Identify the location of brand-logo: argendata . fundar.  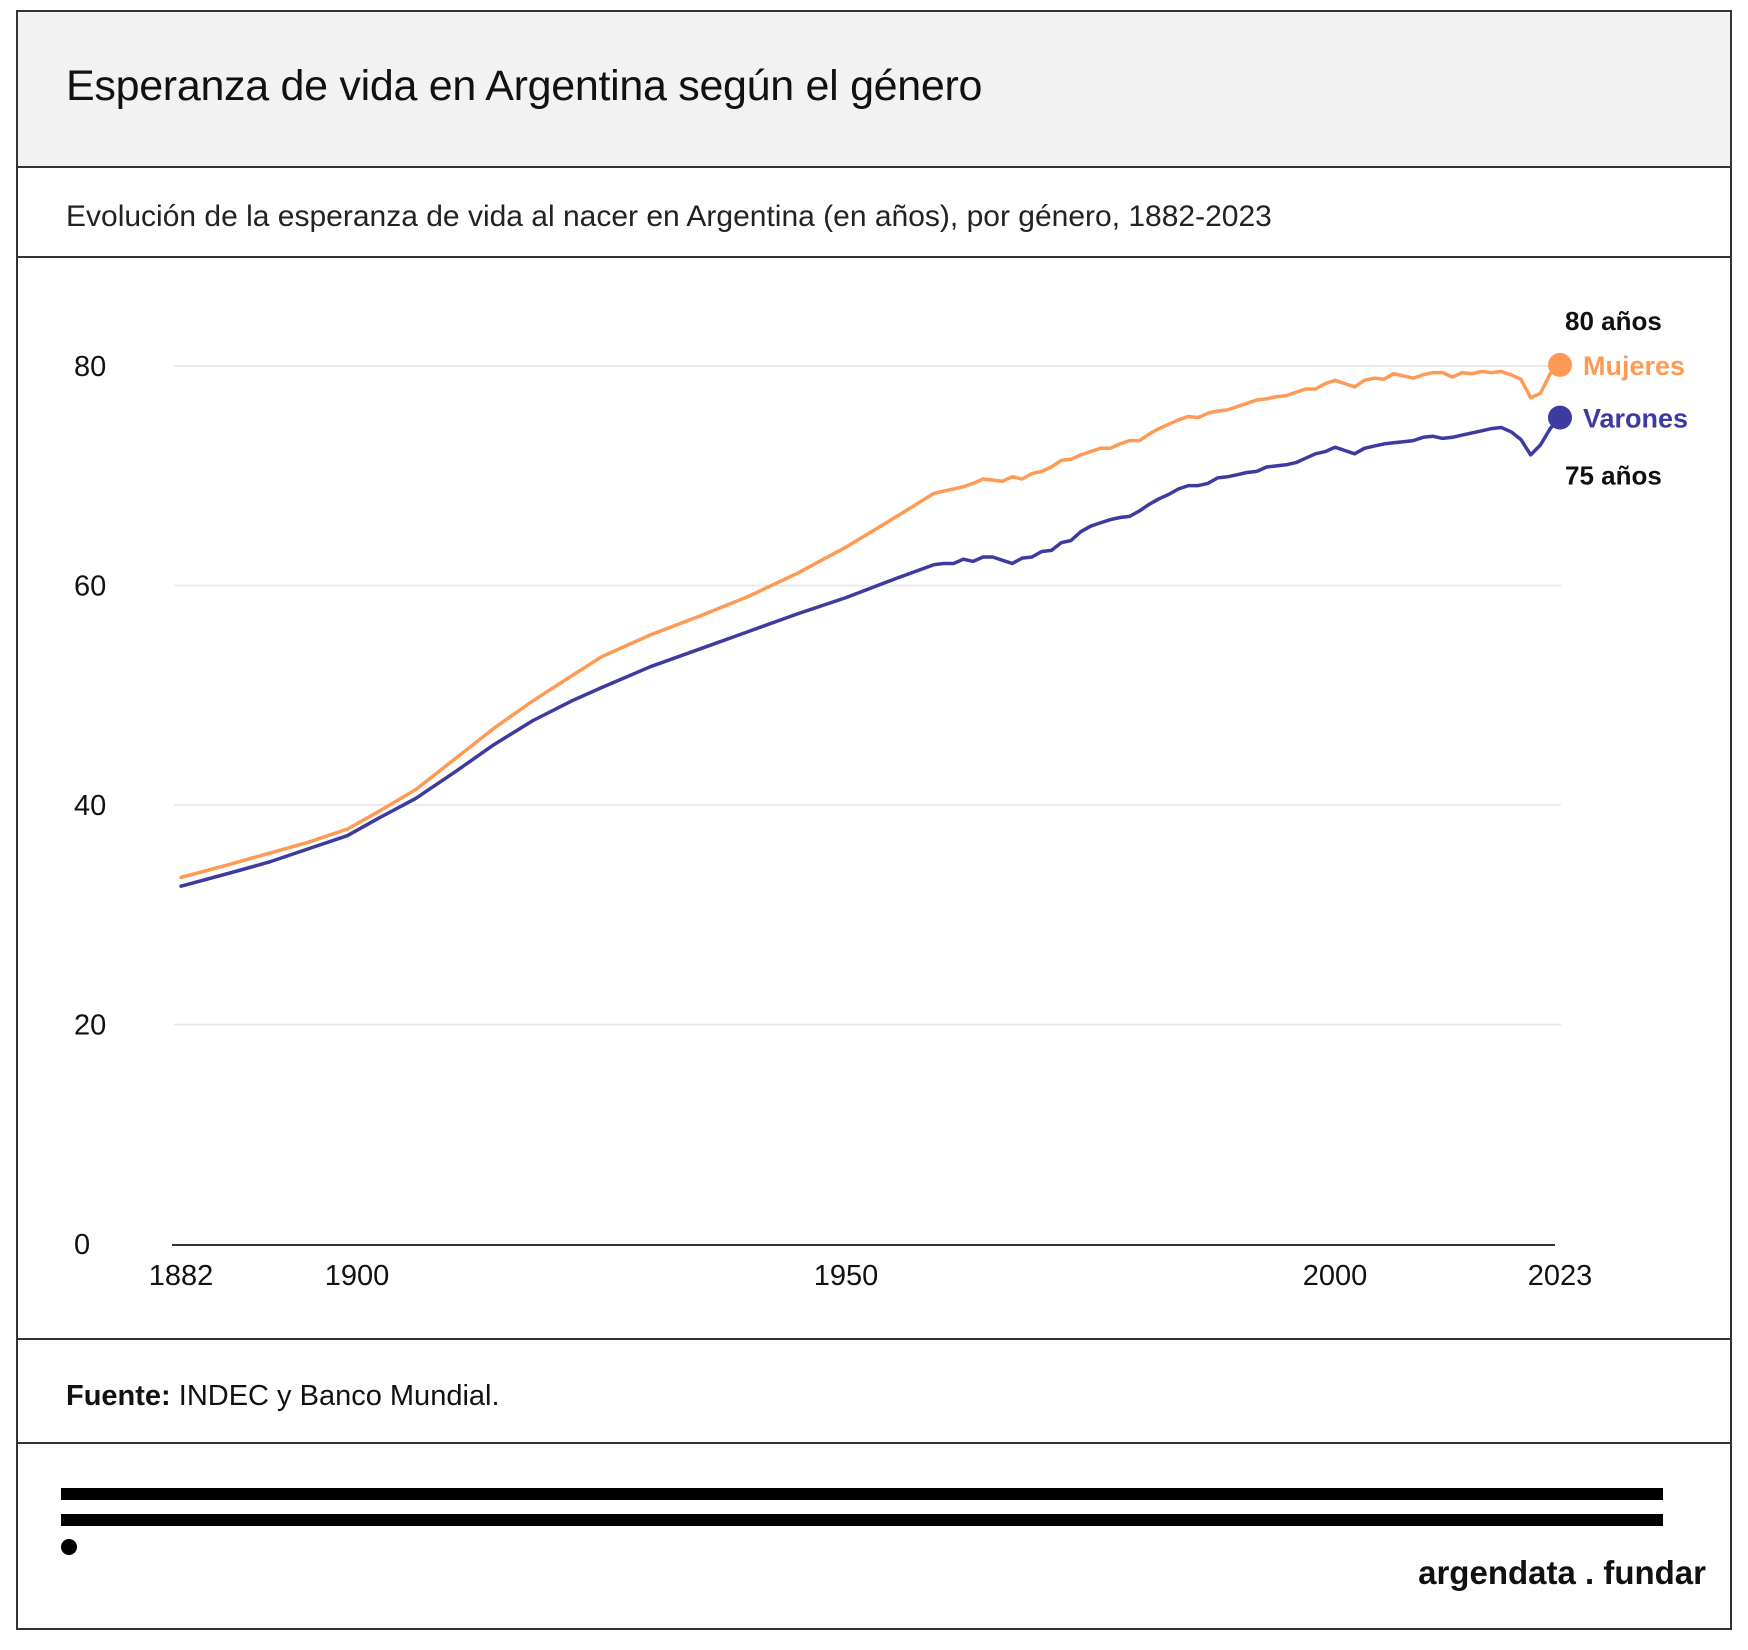
(1562, 1572).